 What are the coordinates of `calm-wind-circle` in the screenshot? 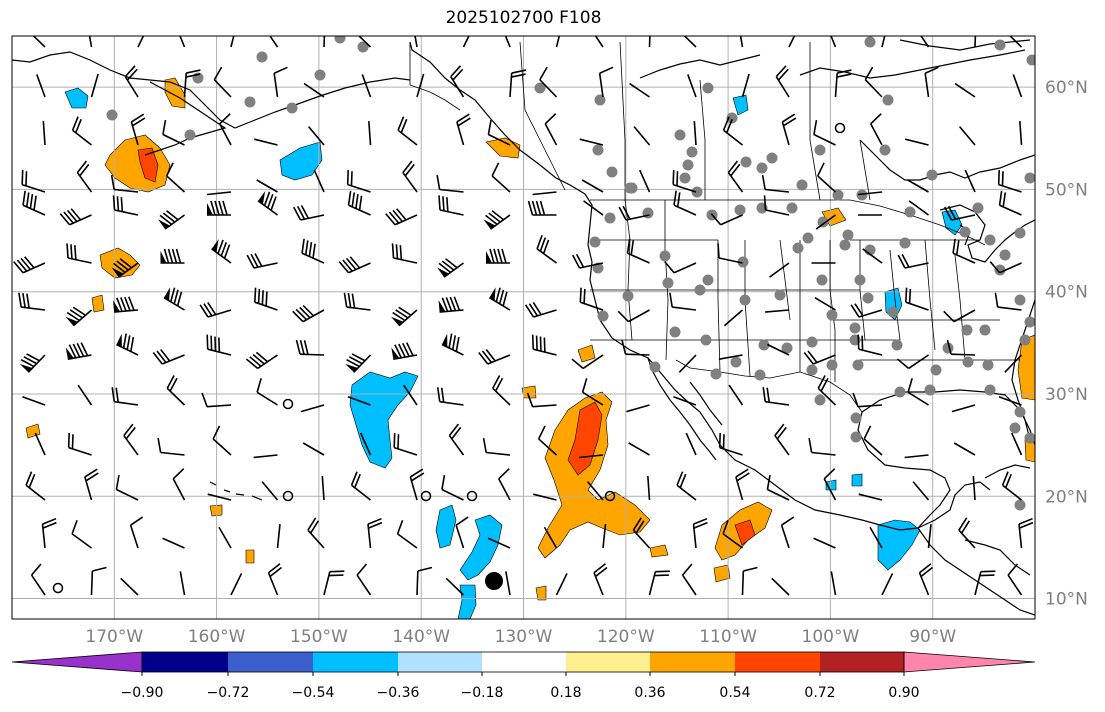 It's located at (426, 496).